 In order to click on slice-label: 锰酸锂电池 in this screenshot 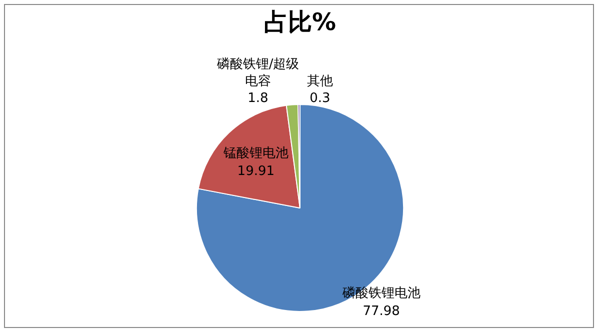, I will do `click(255, 153)`.